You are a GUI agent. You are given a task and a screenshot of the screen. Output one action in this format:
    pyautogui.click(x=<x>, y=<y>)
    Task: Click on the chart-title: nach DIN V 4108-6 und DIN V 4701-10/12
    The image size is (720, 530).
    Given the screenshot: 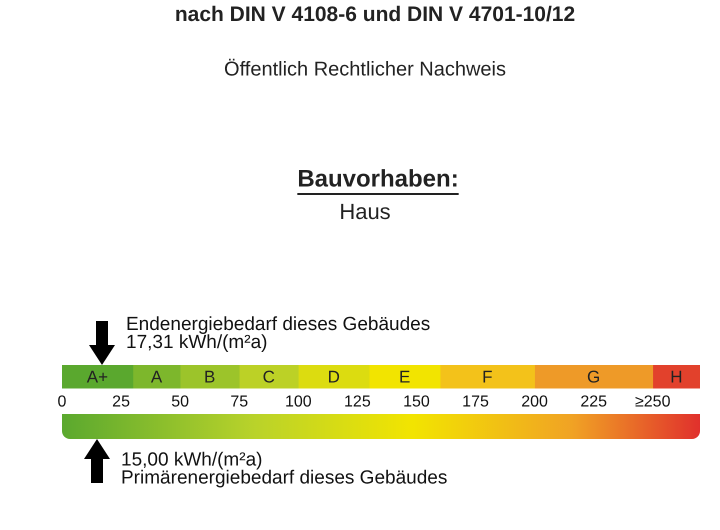 What is the action you would take?
    pyautogui.click(x=375, y=14)
    